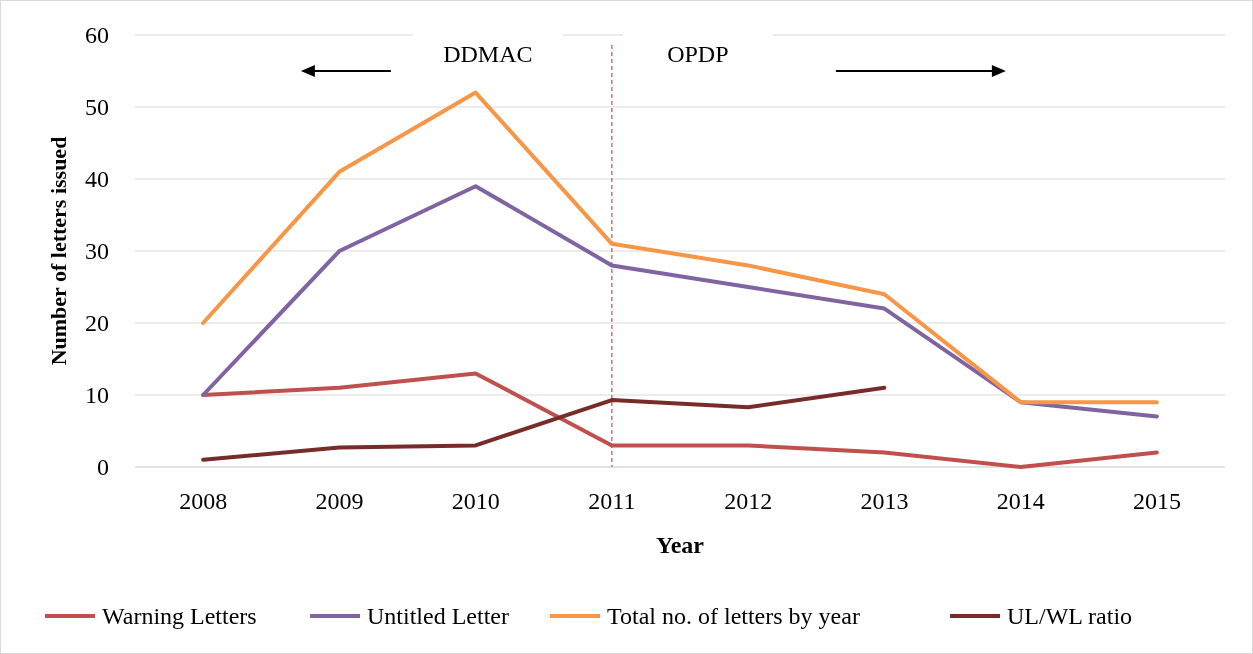 The image size is (1253, 654). Describe the element at coordinates (203, 501) in the screenshot. I see `x-tick-label: 2008` at that location.